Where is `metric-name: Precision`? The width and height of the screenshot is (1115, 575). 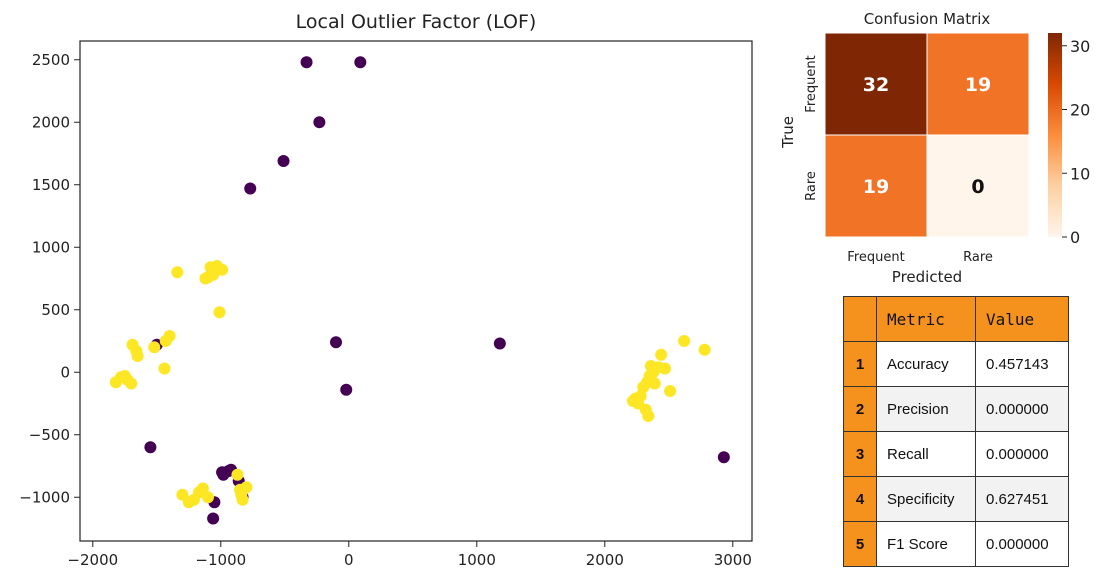 metric-name: Precision is located at coordinates (926, 409).